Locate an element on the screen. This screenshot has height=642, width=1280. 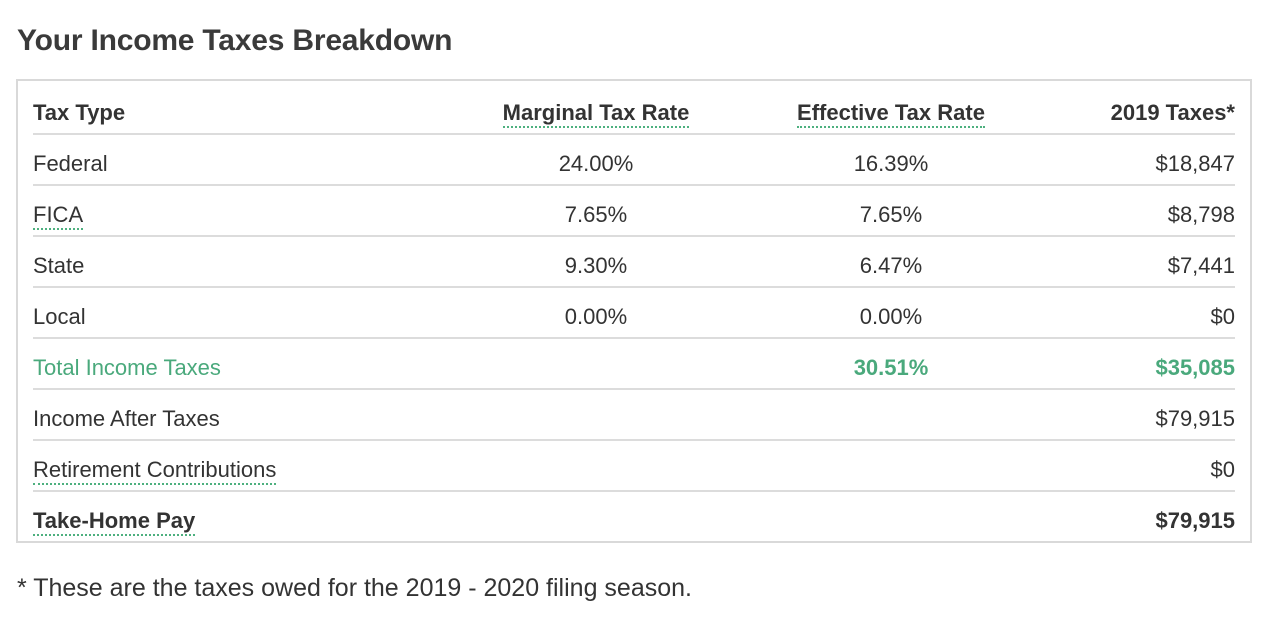
table-row-total-income-taxes: Total Income Taxes 30.51% $35,085 is located at coordinates (634, 364).